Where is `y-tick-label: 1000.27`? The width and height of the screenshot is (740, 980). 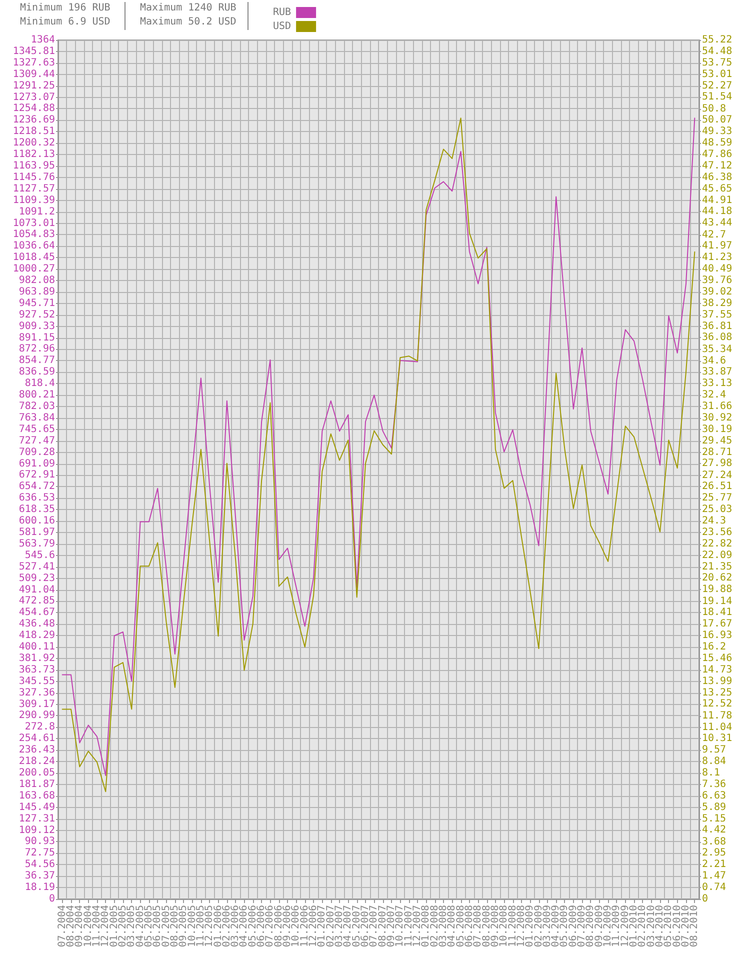 y-tick-label: 1000.27 is located at coordinates (33, 269).